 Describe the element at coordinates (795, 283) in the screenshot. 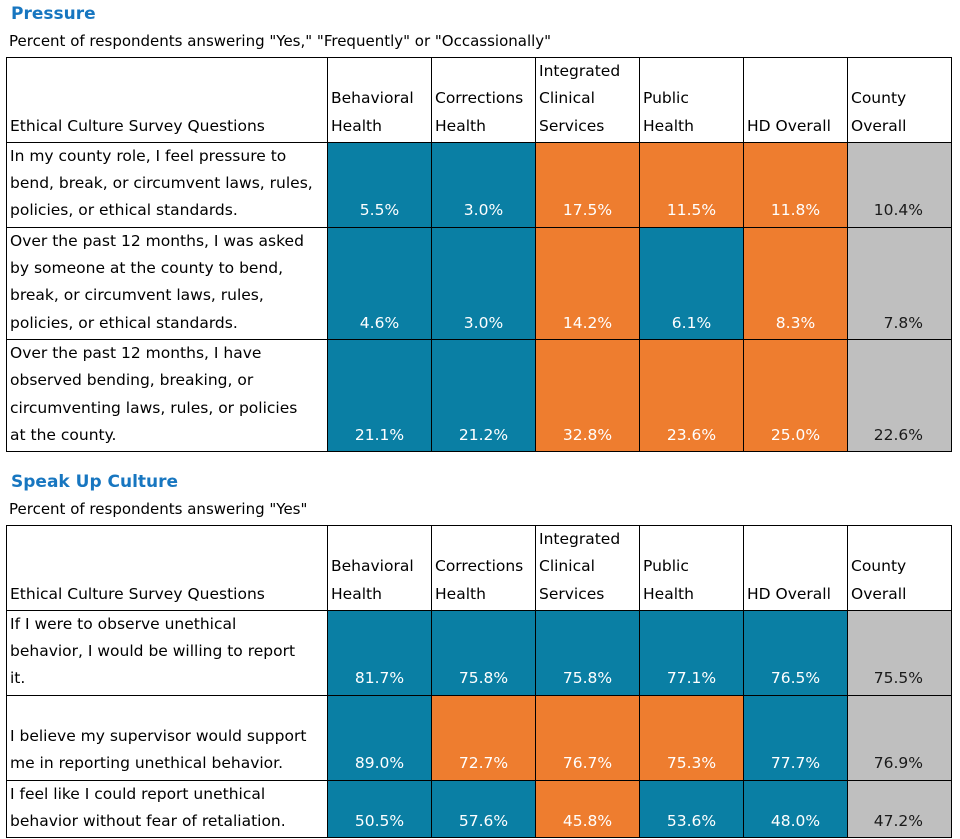

I see `value-cell: 8.3%` at that location.